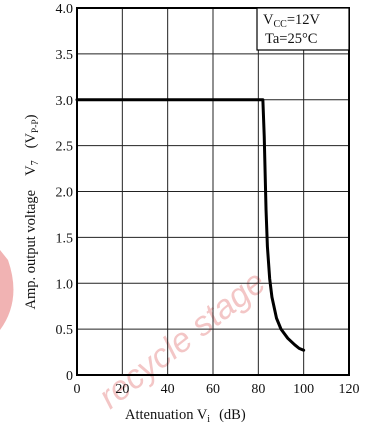  I want to click on y-axis-label: Amp. output voltageV7(VP-P), so click(32, 211).